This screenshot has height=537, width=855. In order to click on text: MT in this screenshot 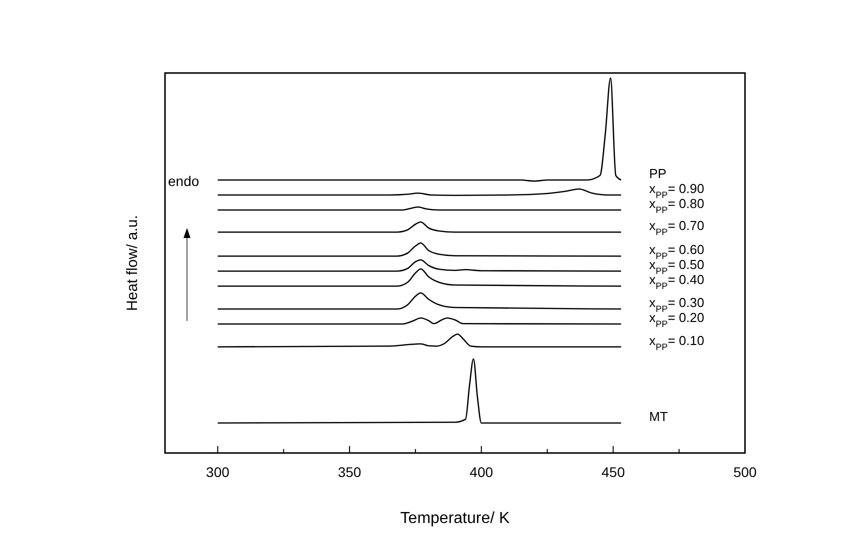, I will do `click(658, 416)`.